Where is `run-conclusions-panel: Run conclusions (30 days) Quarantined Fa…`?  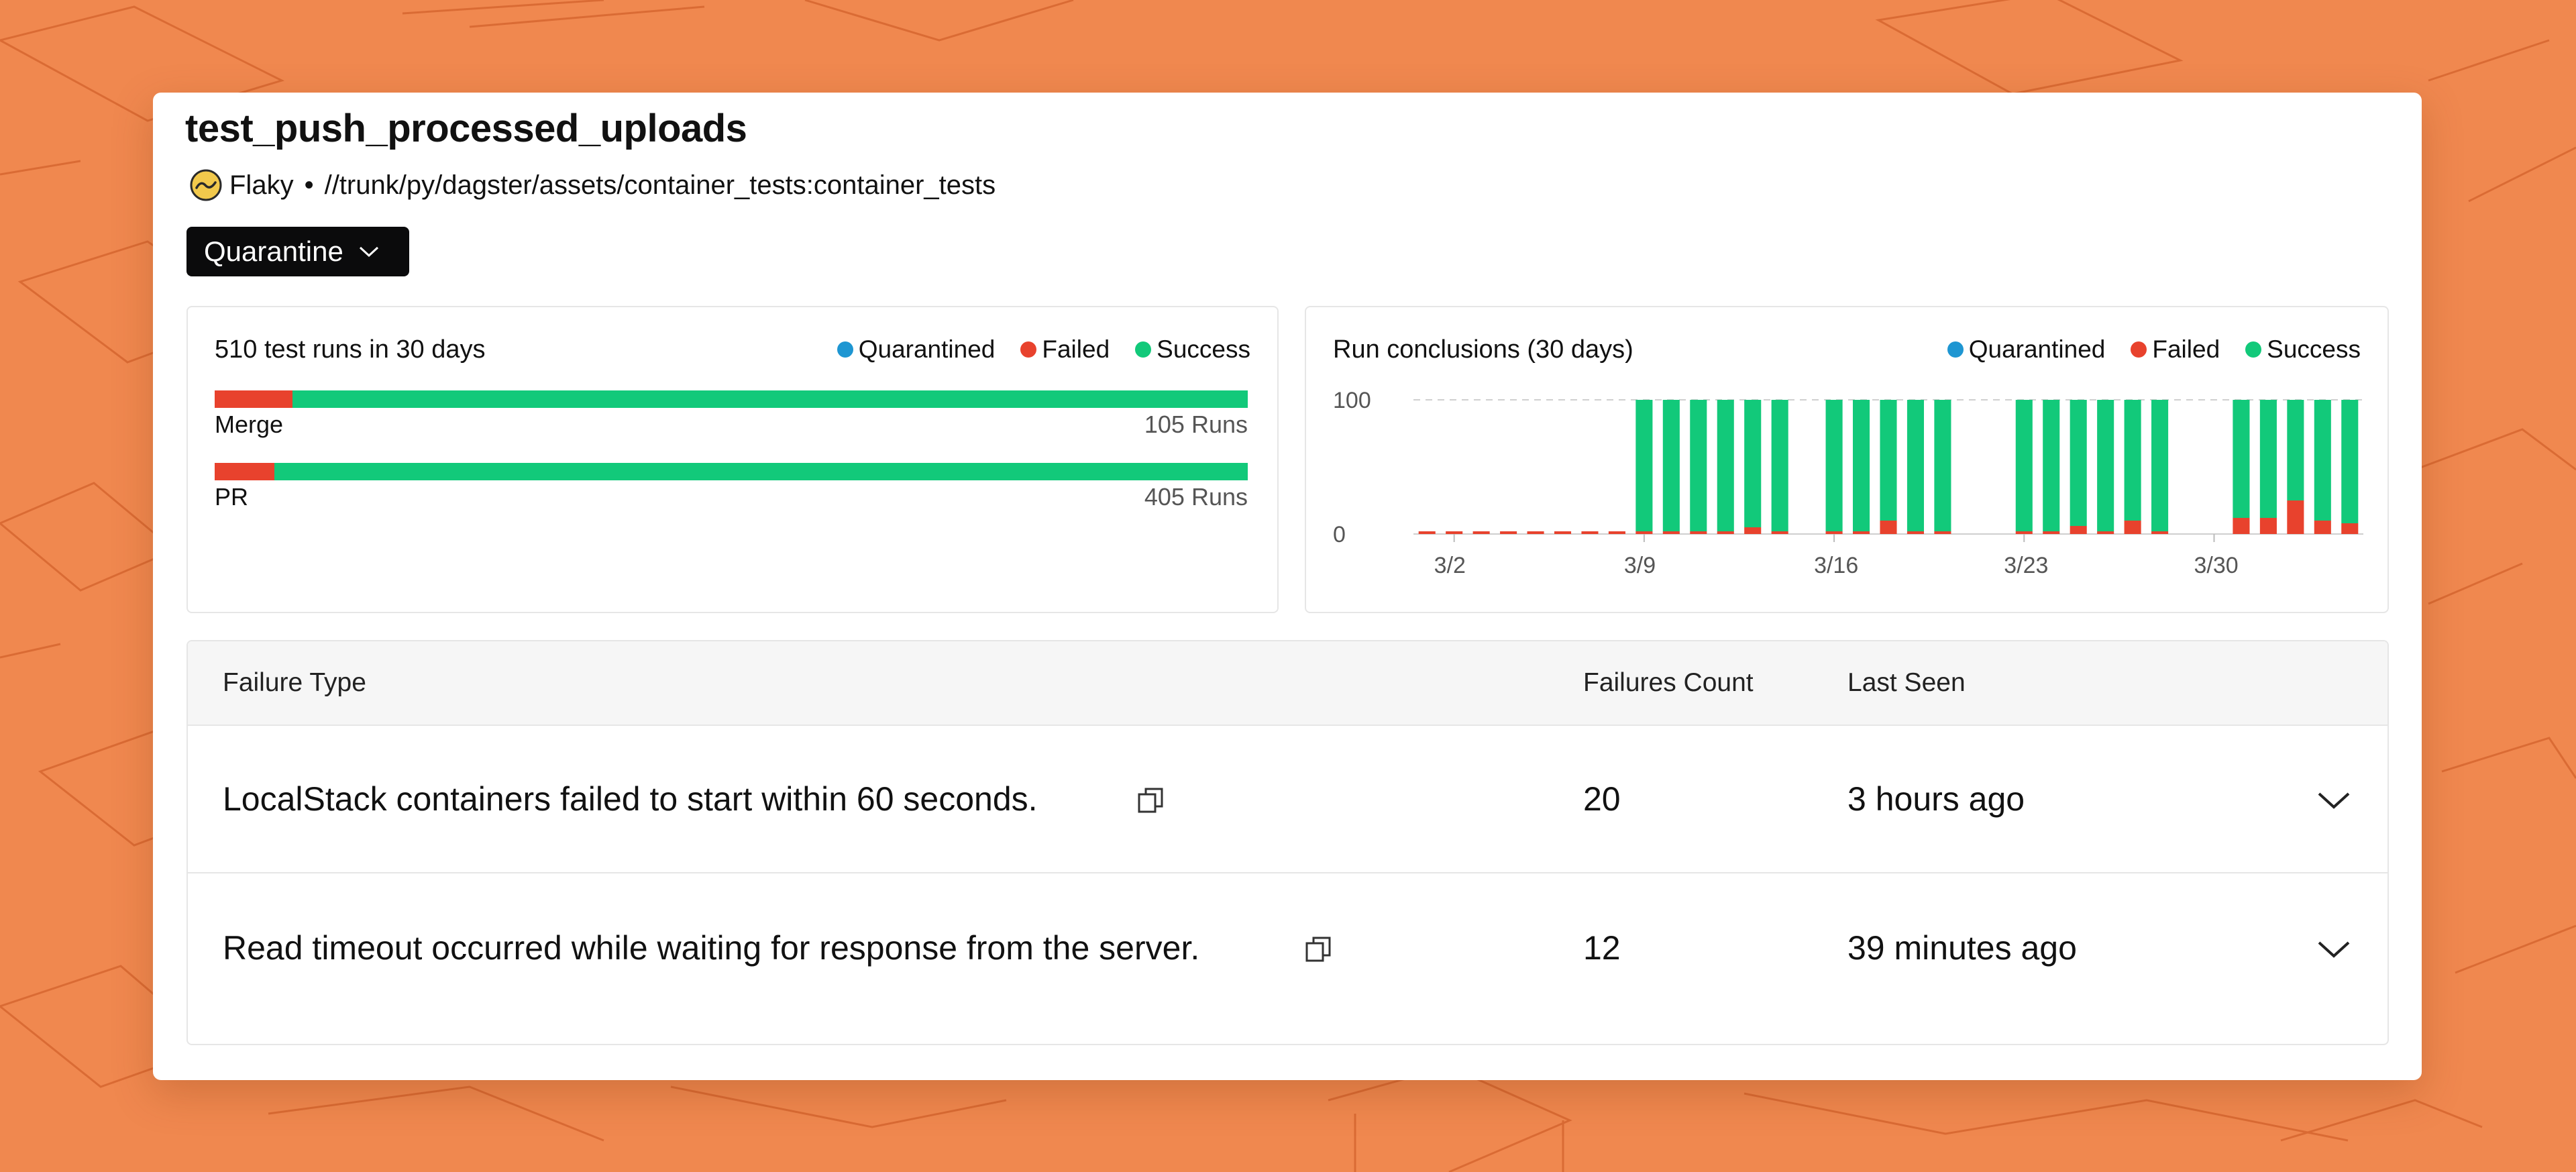 run-conclusions-panel: Run conclusions (30 days) Quarantined Fa… is located at coordinates (1847, 460).